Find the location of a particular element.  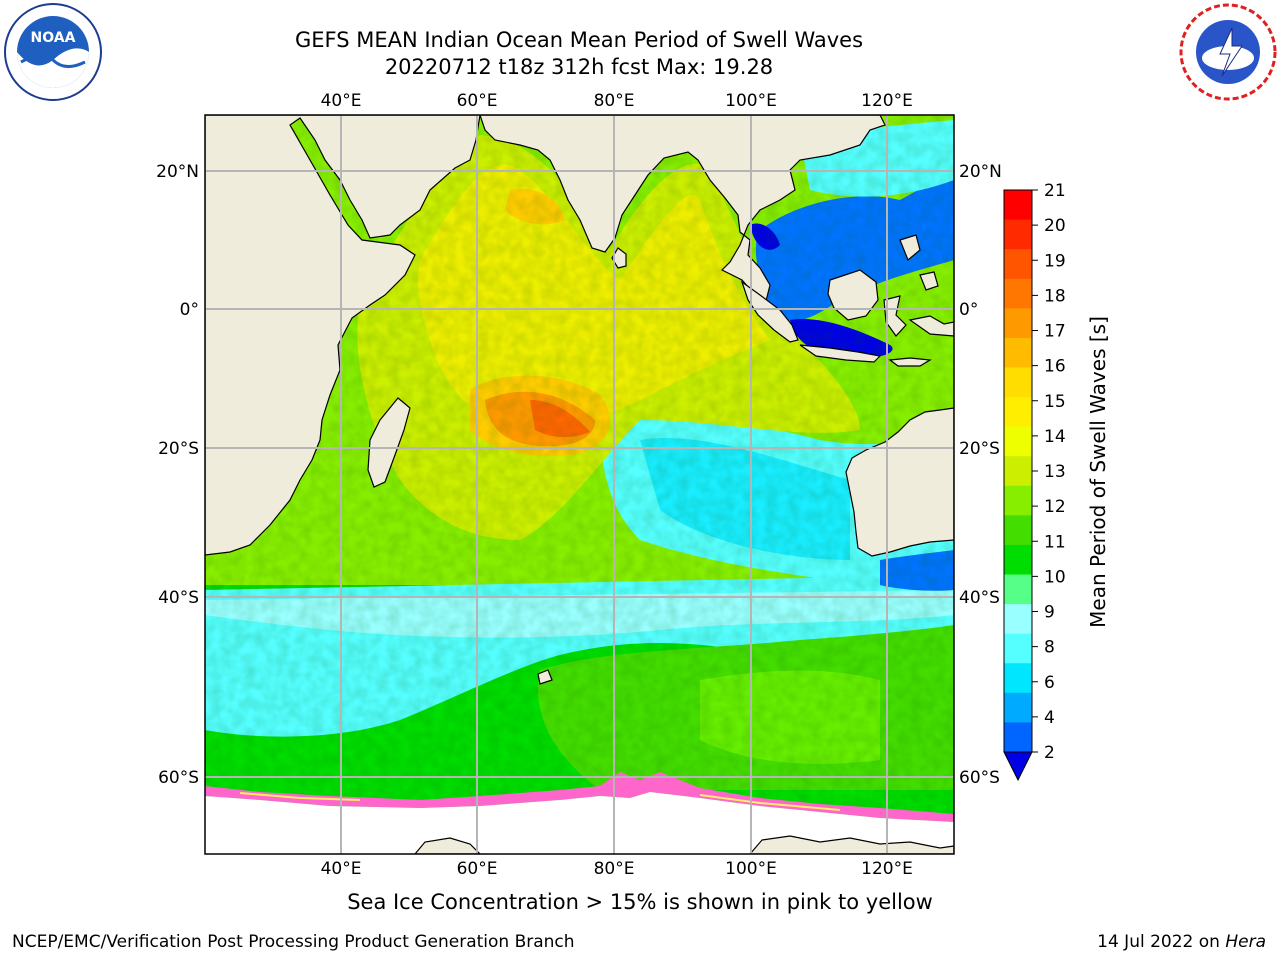

colorbar-tick-label: 18 is located at coordinates (1055, 296).